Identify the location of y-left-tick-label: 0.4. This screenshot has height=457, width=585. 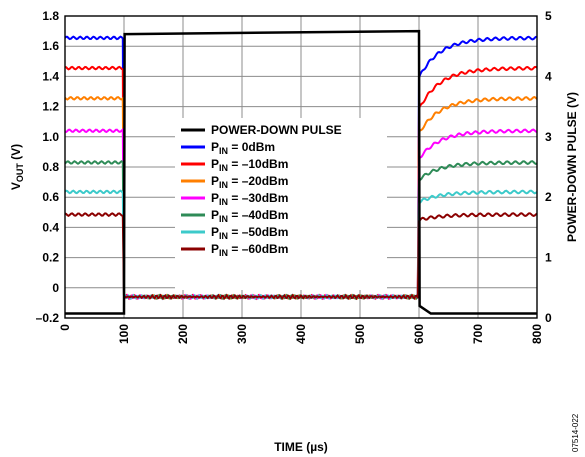
(50, 227).